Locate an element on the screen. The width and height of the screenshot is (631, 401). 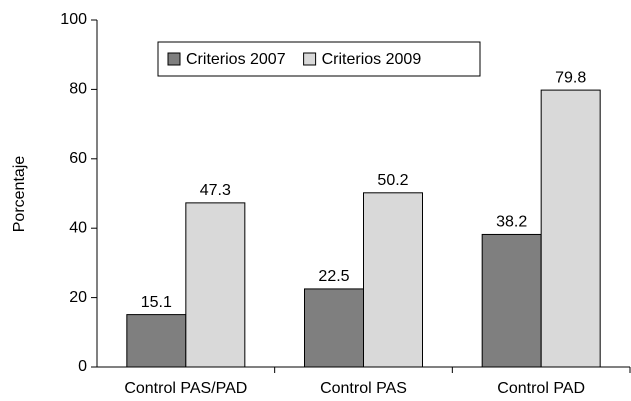
legend-box is located at coordinates (319, 59).